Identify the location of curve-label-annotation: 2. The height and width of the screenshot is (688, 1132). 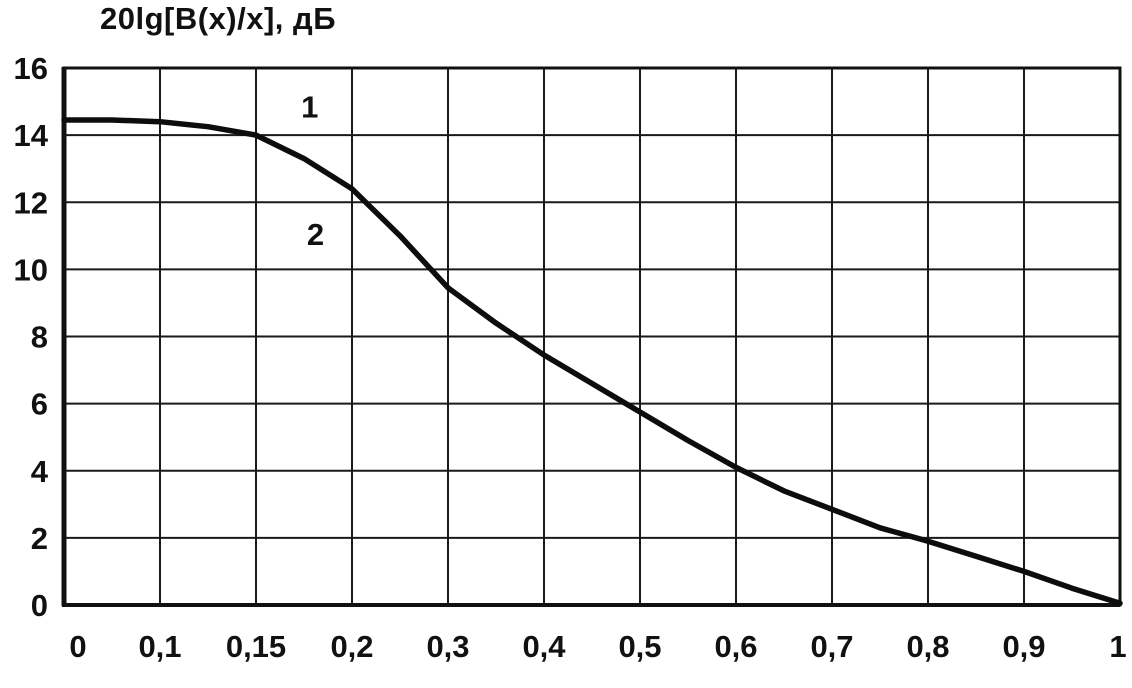
(315, 234).